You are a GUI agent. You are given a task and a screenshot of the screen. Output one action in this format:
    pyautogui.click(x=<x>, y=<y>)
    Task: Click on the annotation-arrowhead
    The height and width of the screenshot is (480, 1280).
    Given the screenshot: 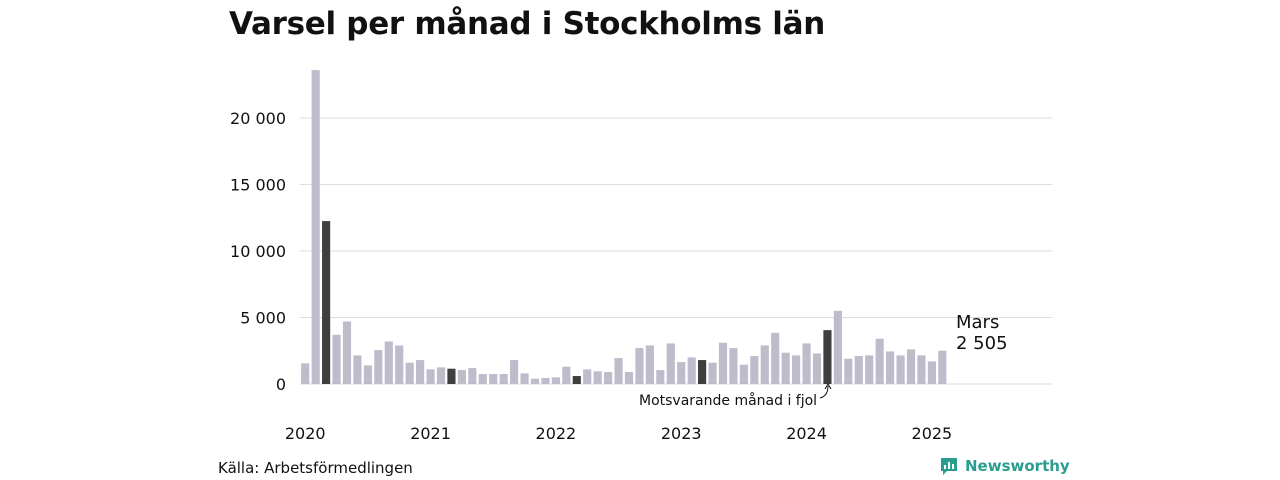 What is the action you would take?
    pyautogui.click(x=828, y=386)
    